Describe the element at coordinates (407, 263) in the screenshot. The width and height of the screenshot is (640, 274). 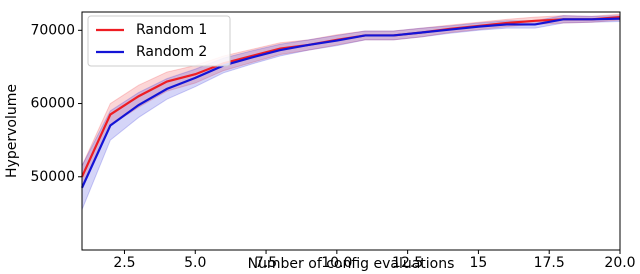
I see `x-tick-label: 12.5` at that location.